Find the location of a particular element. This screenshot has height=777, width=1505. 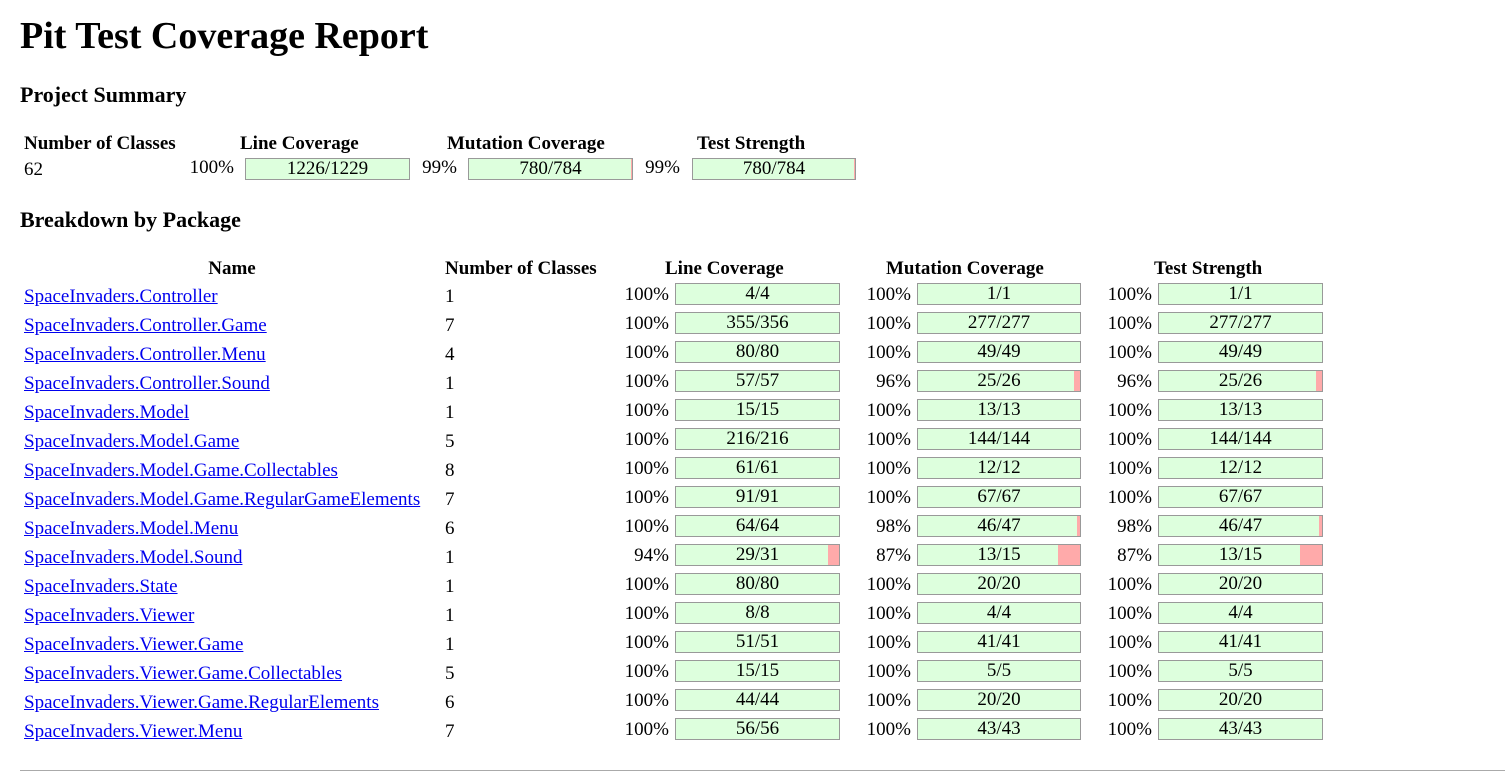

mutation-coverage-bar: 144/144 is located at coordinates (999, 439).